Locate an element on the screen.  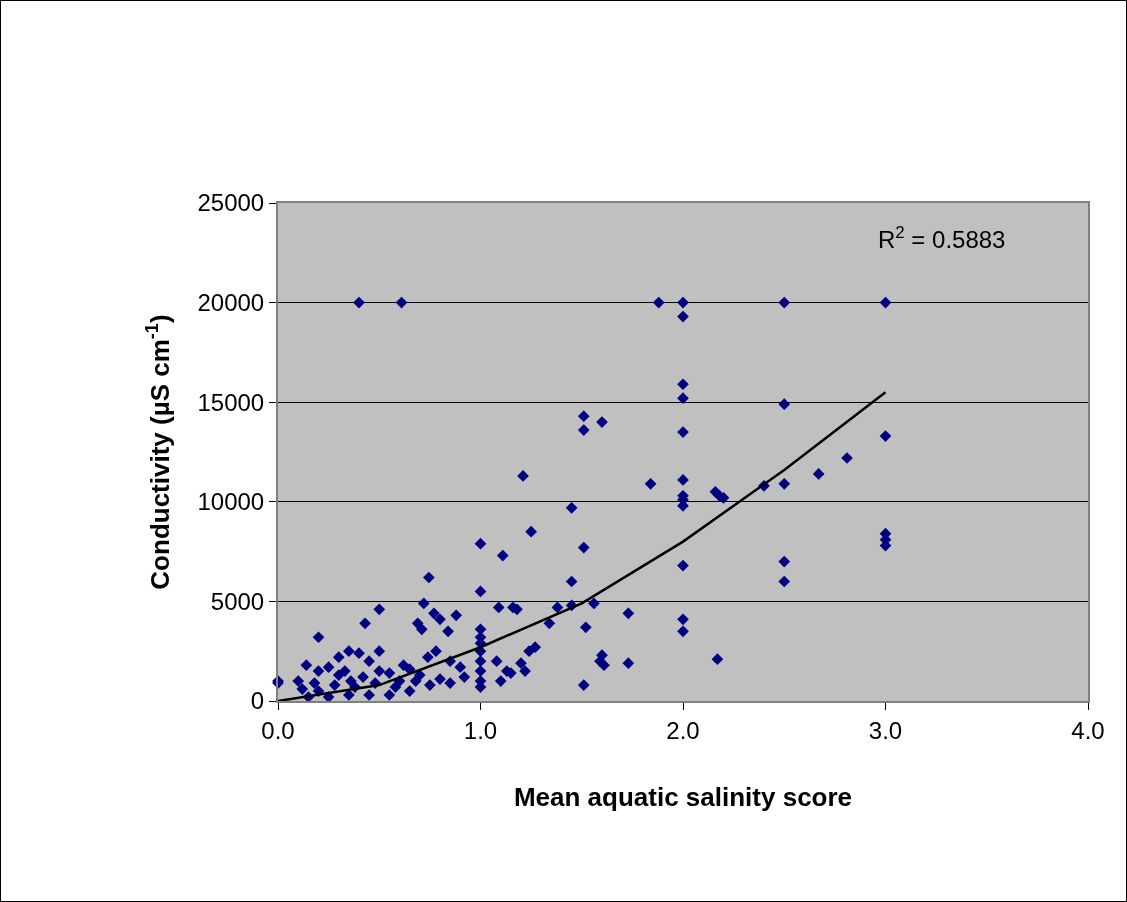
x-tick-label: 2.0 is located at coordinates (683, 730).